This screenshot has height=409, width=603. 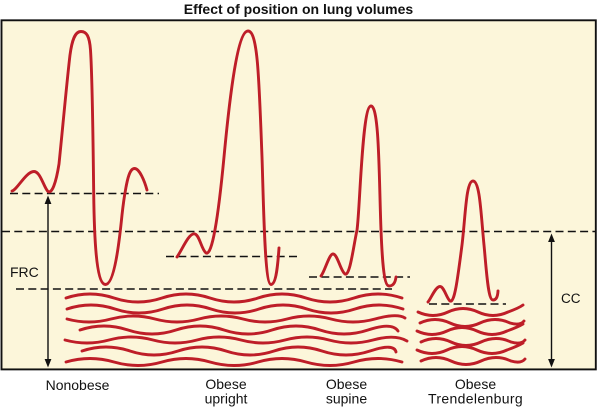 What do you see at coordinates (571, 298) in the screenshot?
I see `svg-text: CC` at bounding box center [571, 298].